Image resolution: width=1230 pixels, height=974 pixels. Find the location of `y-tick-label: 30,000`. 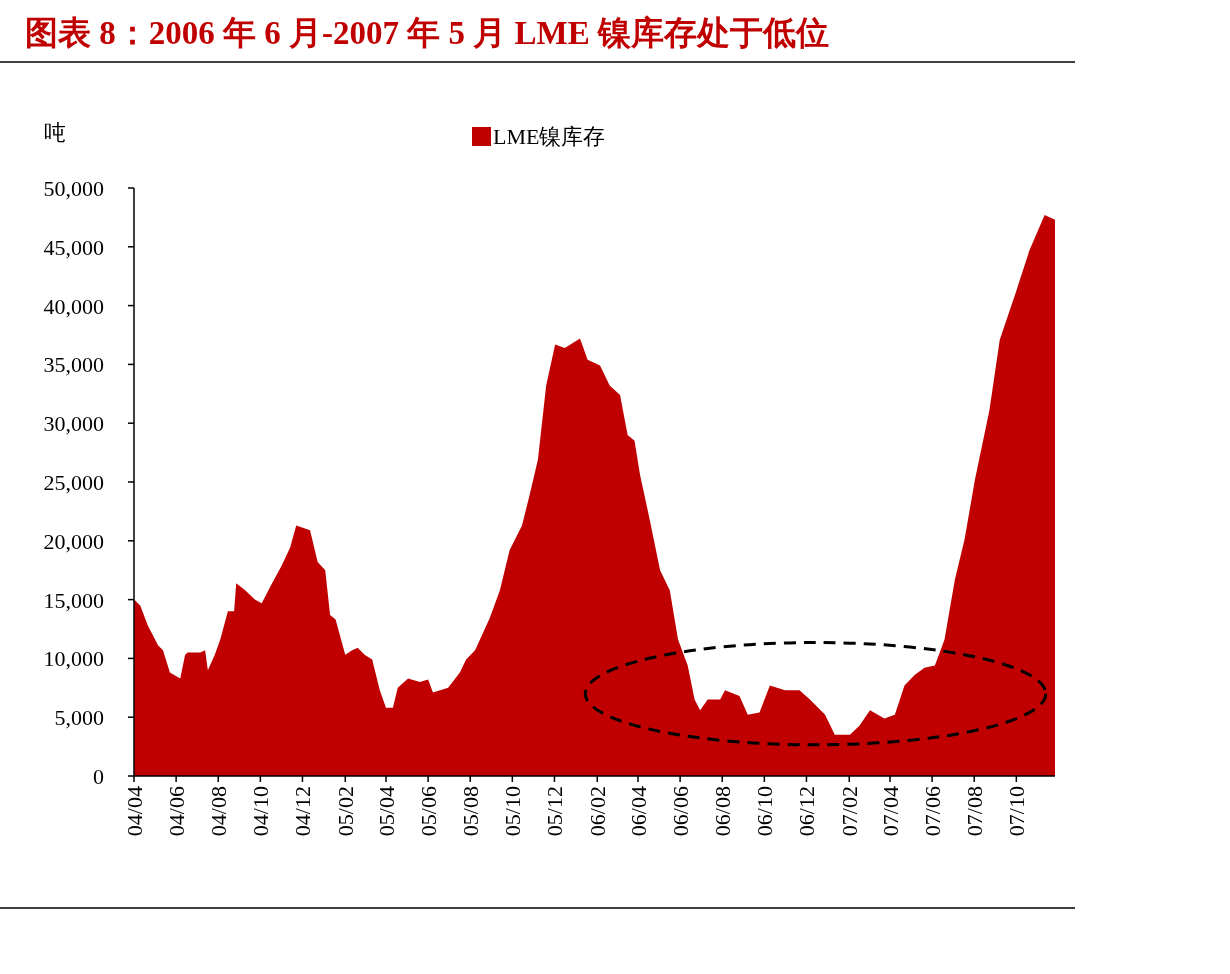

y-tick-label: 30,000 is located at coordinates (73, 424).